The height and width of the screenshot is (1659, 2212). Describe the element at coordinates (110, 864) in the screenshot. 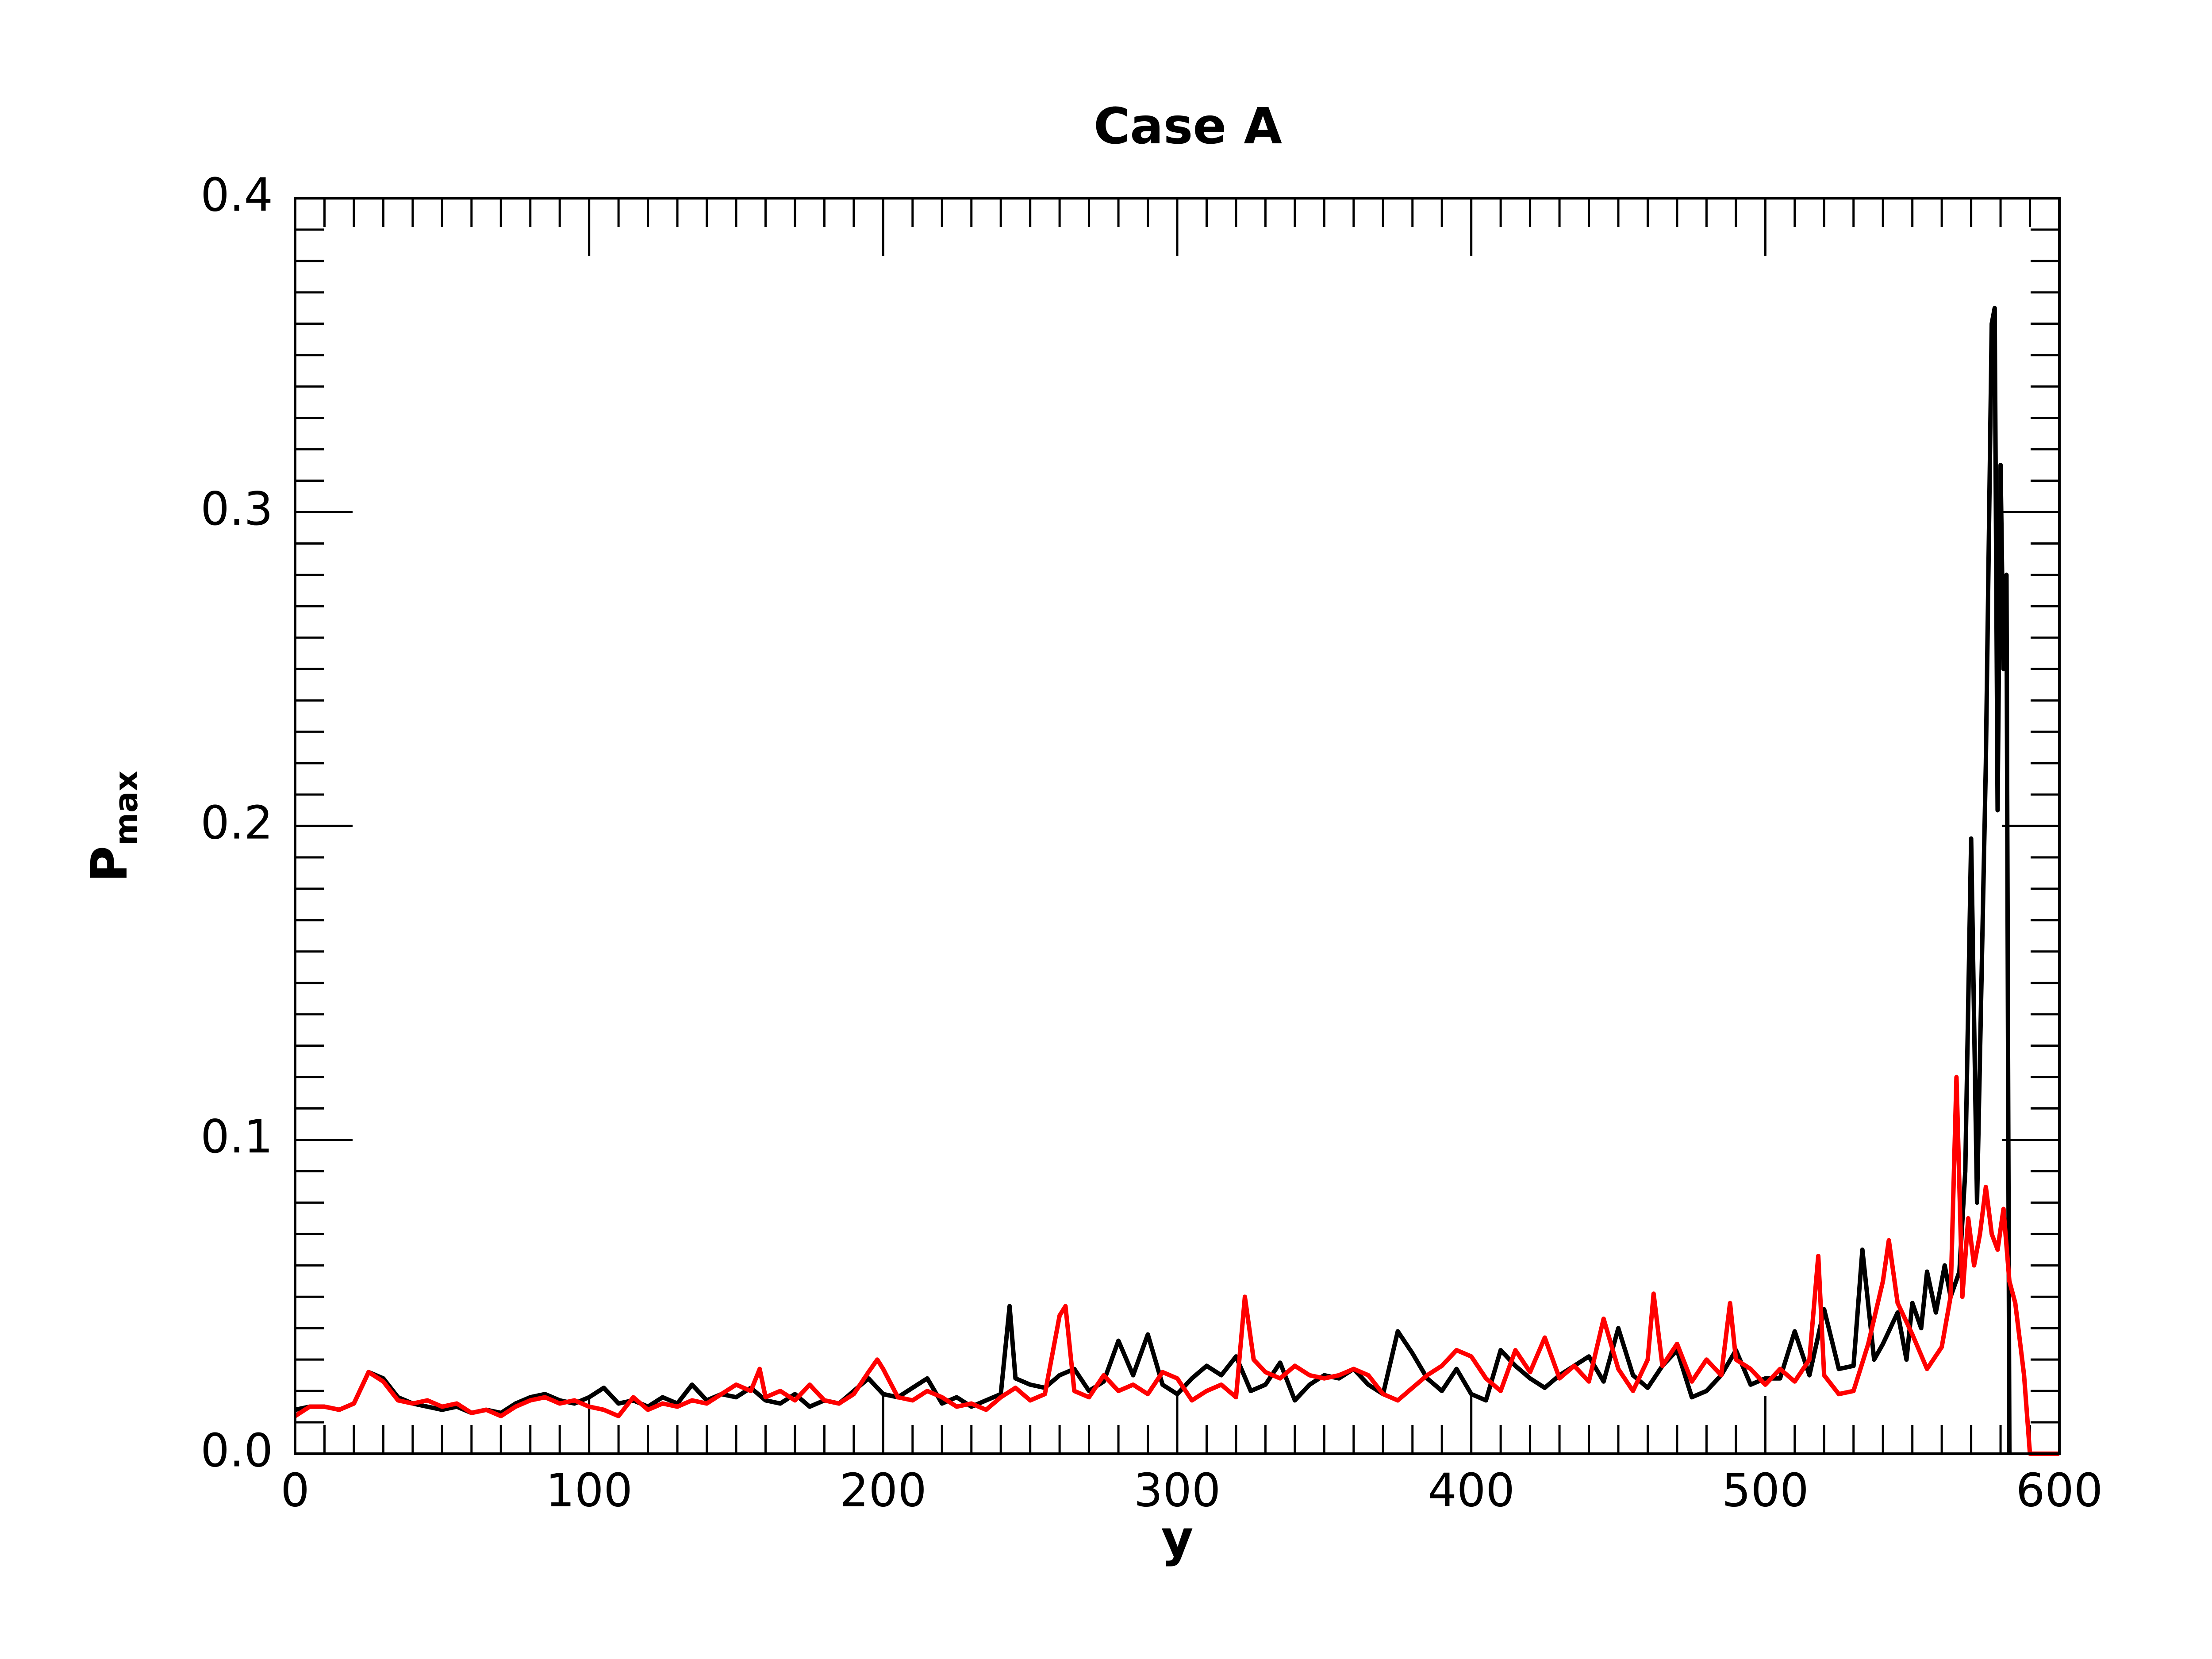

I see `y-axis-label-text: P` at that location.